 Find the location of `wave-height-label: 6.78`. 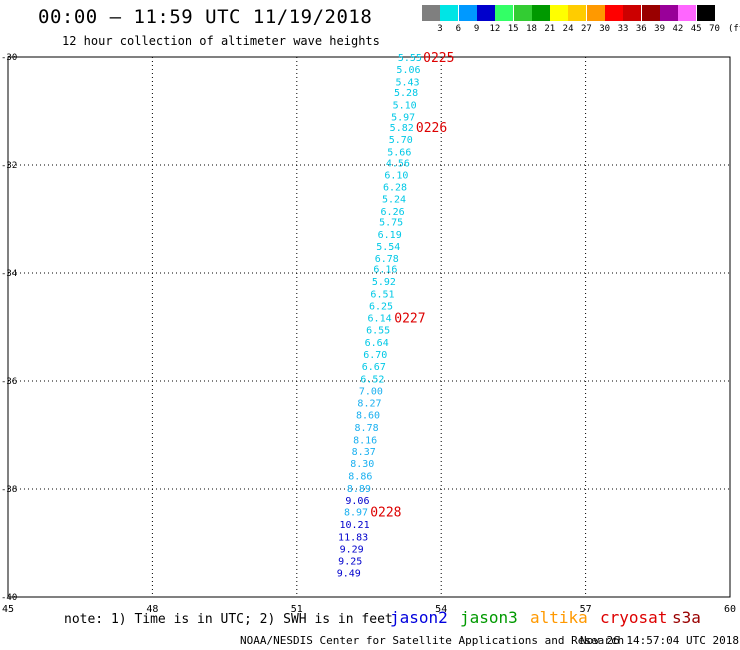

wave-height-label: 6.78 is located at coordinates (387, 259).